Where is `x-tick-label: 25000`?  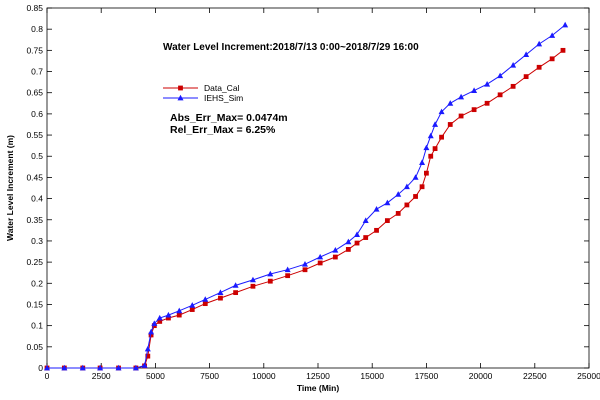
x-tick-label: 25000 is located at coordinates (588, 376).